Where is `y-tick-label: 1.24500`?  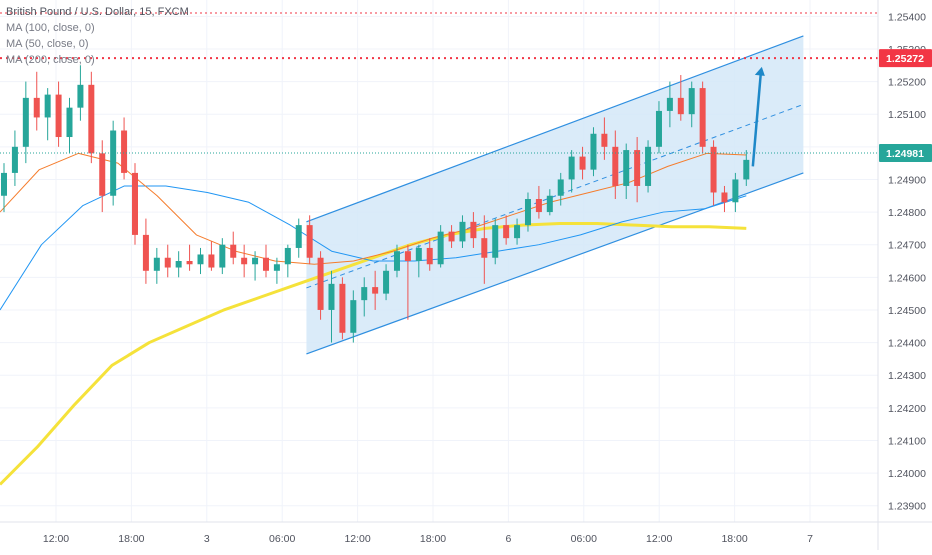
y-tick-label: 1.24500 is located at coordinates (907, 311).